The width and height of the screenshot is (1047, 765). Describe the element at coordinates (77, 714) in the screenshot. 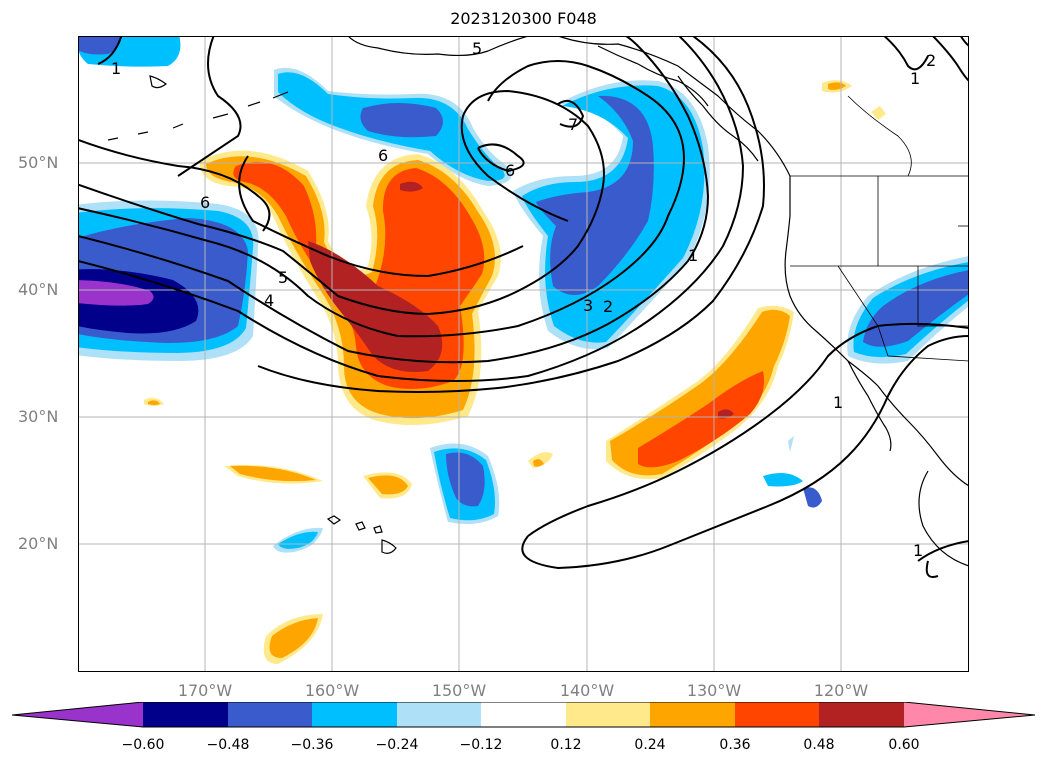

I see `colorbar-extend-low` at that location.